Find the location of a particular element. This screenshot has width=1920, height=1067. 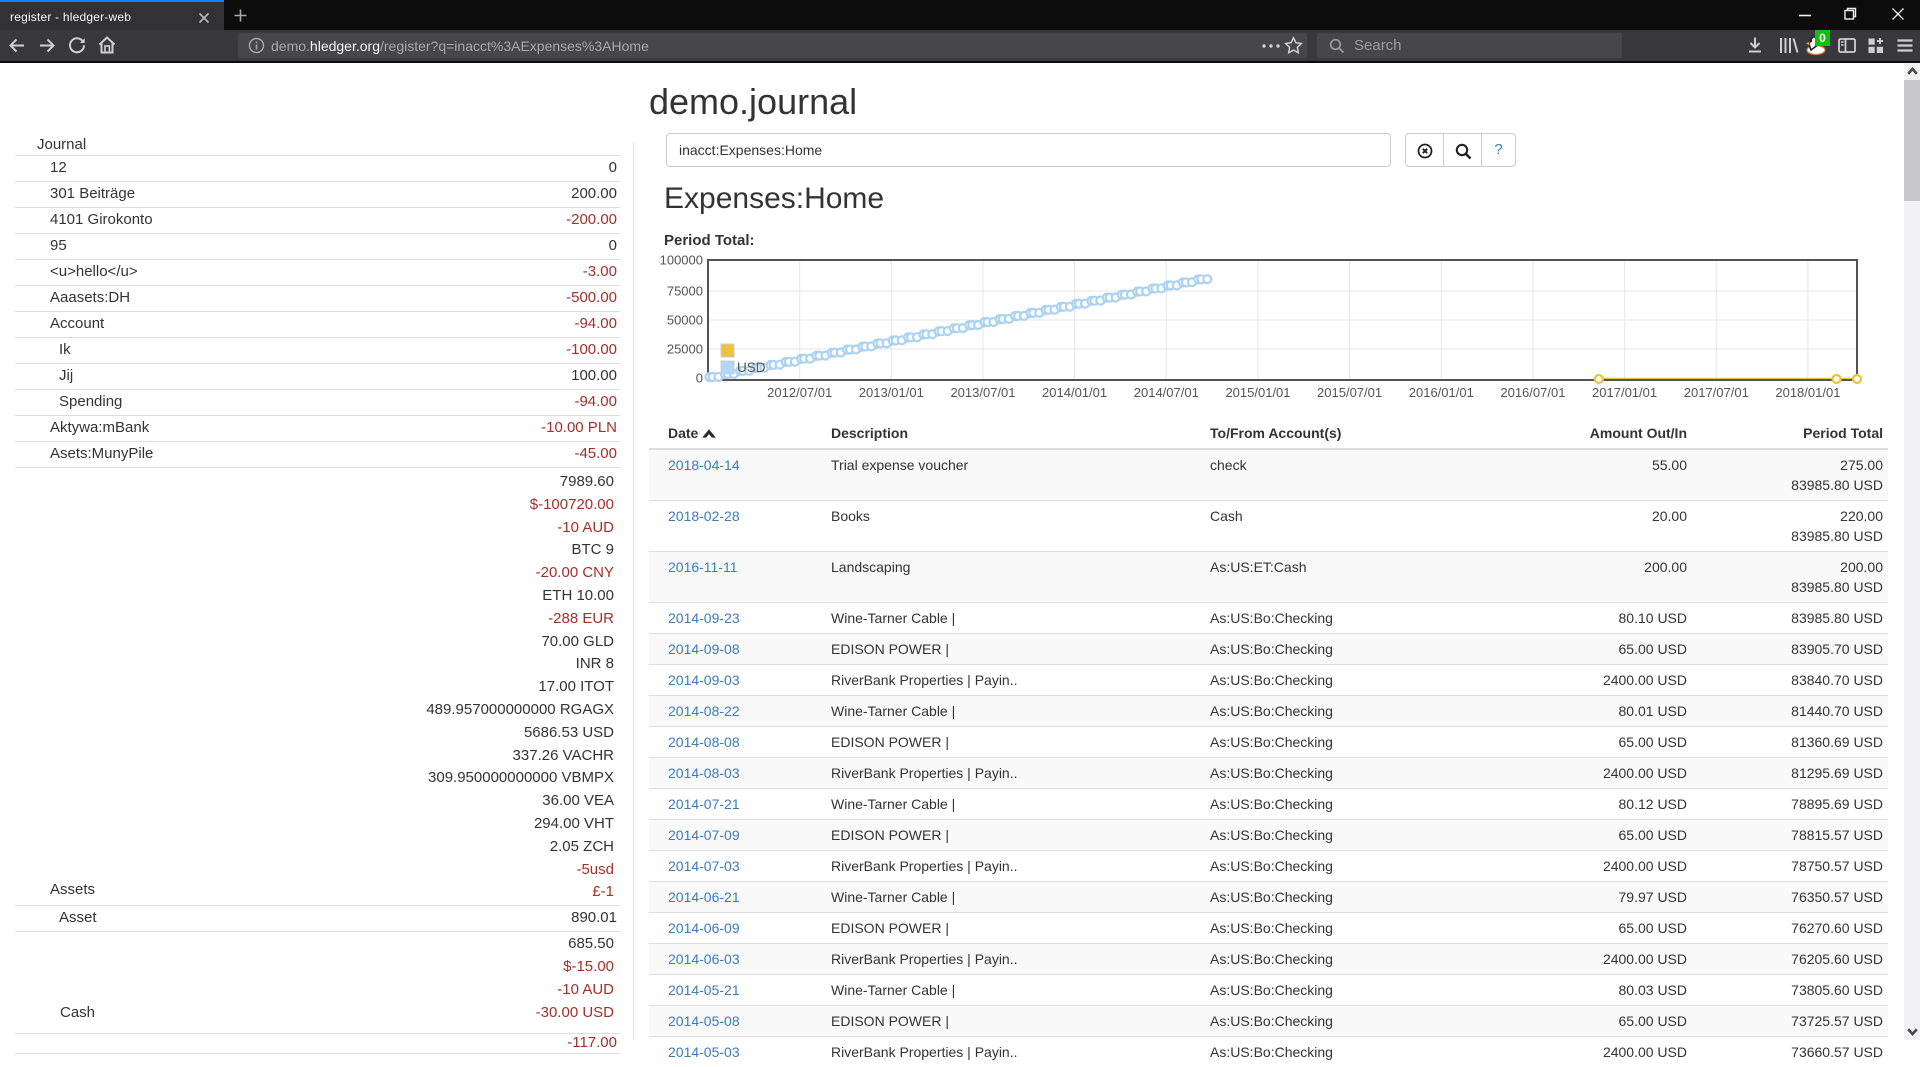

svg-text: 100000 is located at coordinates (681, 260).